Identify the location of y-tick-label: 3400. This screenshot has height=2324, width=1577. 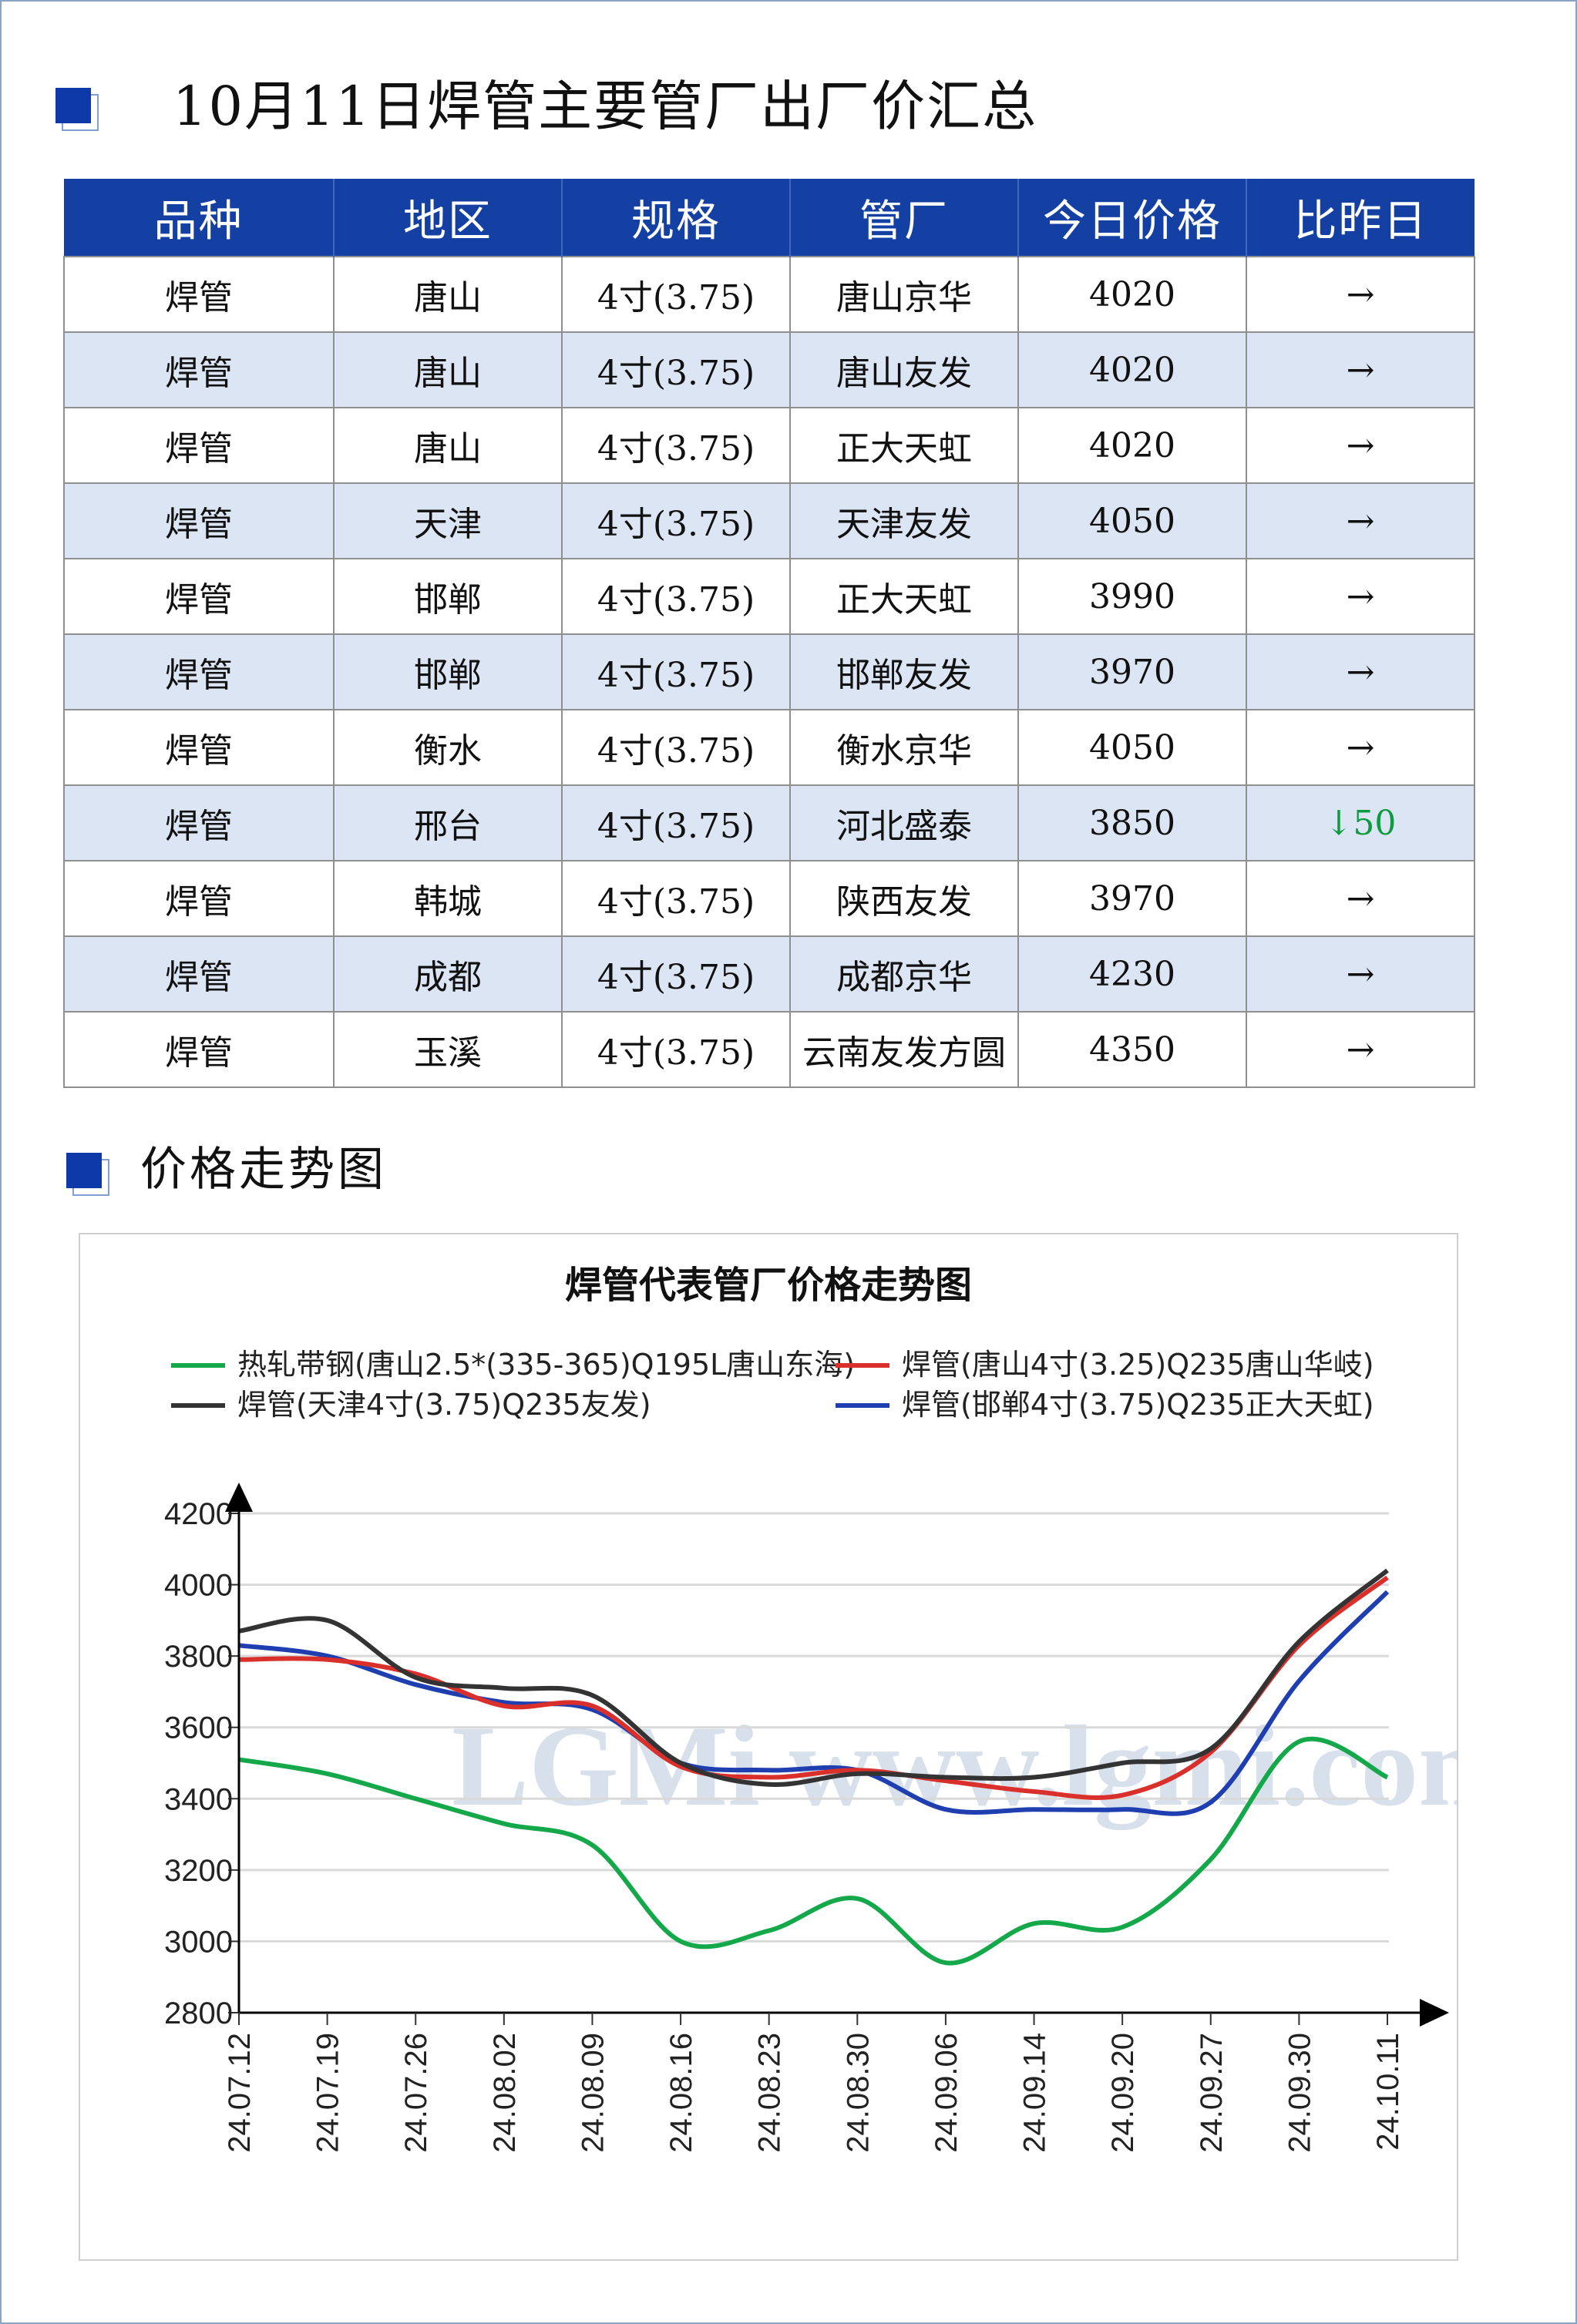
(198, 1799).